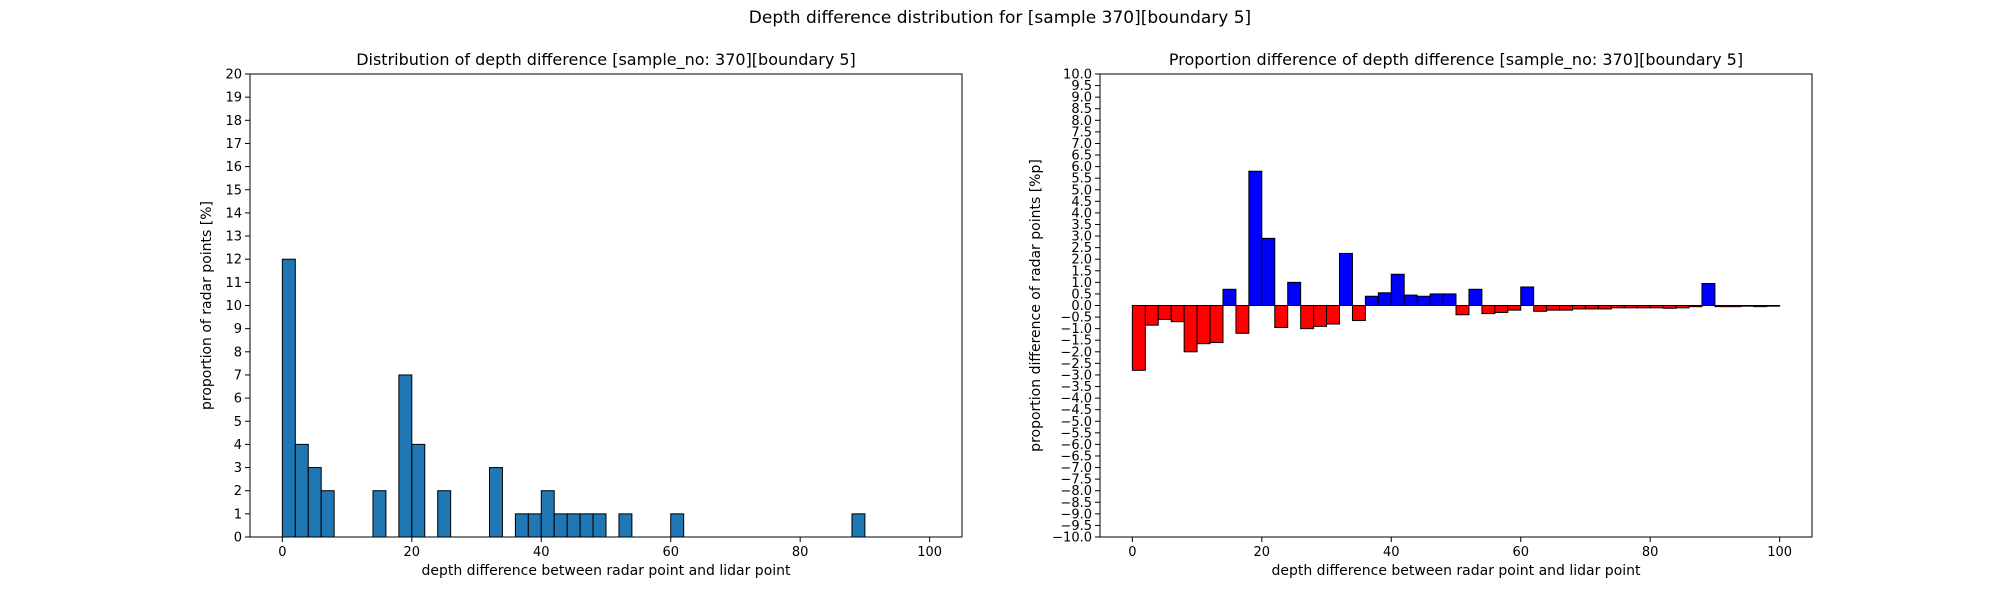  I want to click on y-tick-label: 6.0, so click(1081, 167).